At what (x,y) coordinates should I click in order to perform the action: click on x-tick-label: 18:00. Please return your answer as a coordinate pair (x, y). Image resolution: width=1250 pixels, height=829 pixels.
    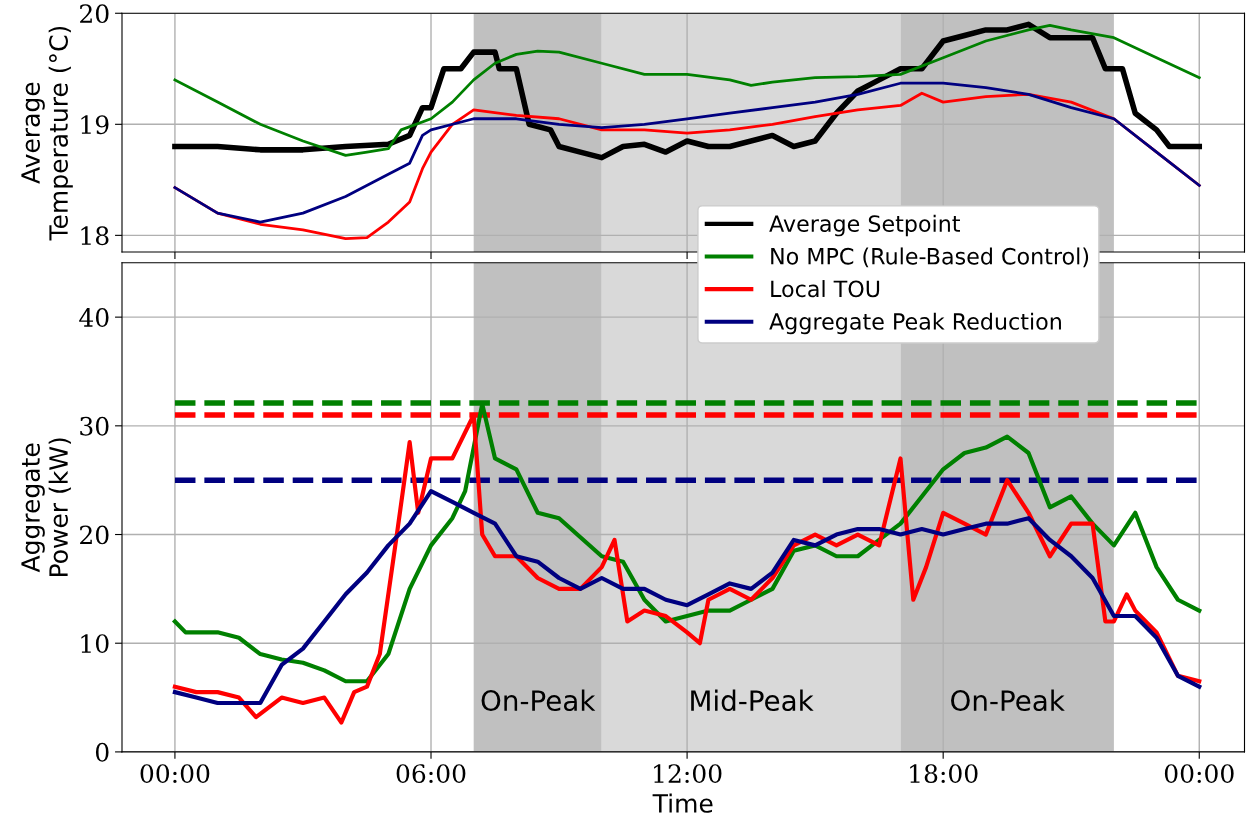
    Looking at the image, I should click on (944, 774).